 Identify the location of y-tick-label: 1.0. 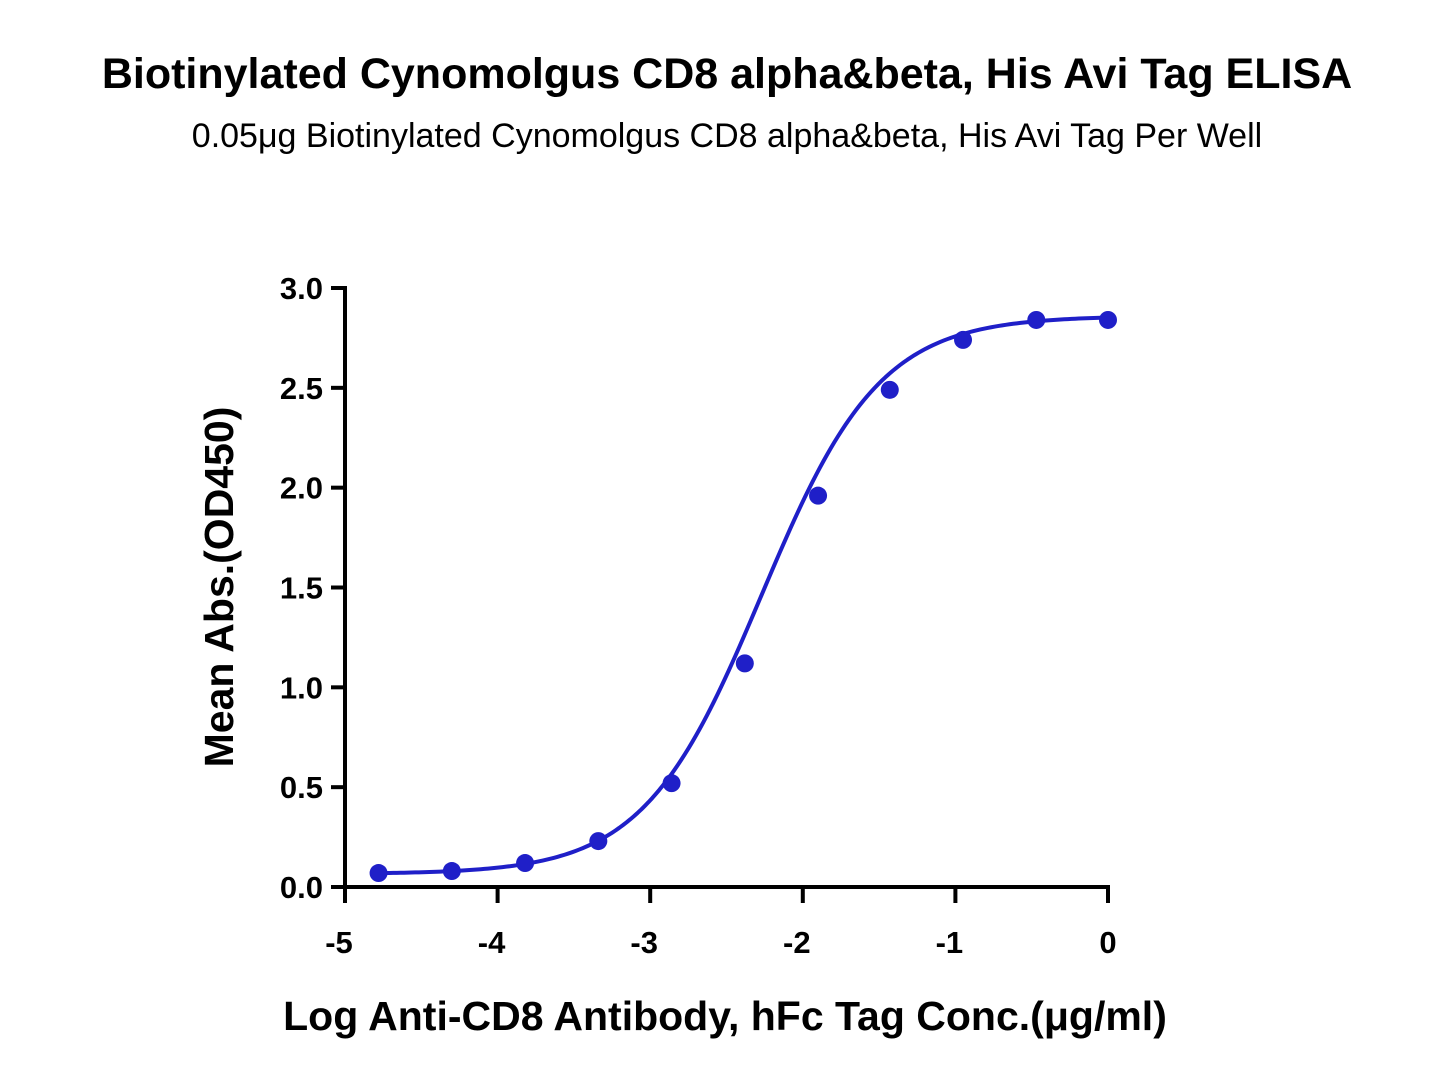
(301, 687).